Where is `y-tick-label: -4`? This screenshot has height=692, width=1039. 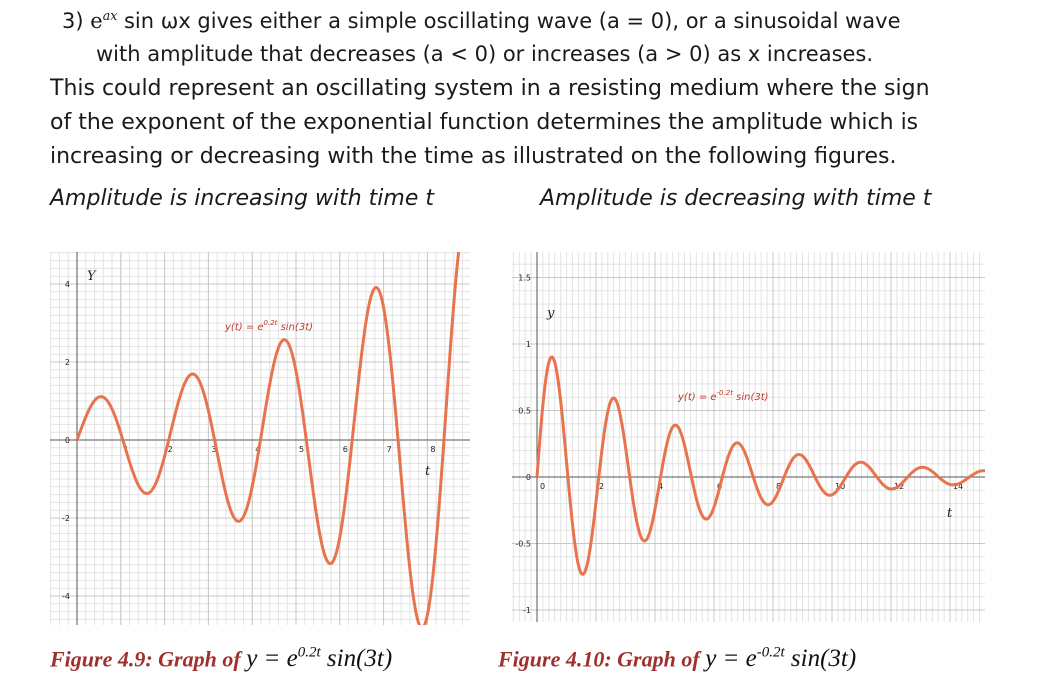
y-tick-label: -4 is located at coordinates (66, 596).